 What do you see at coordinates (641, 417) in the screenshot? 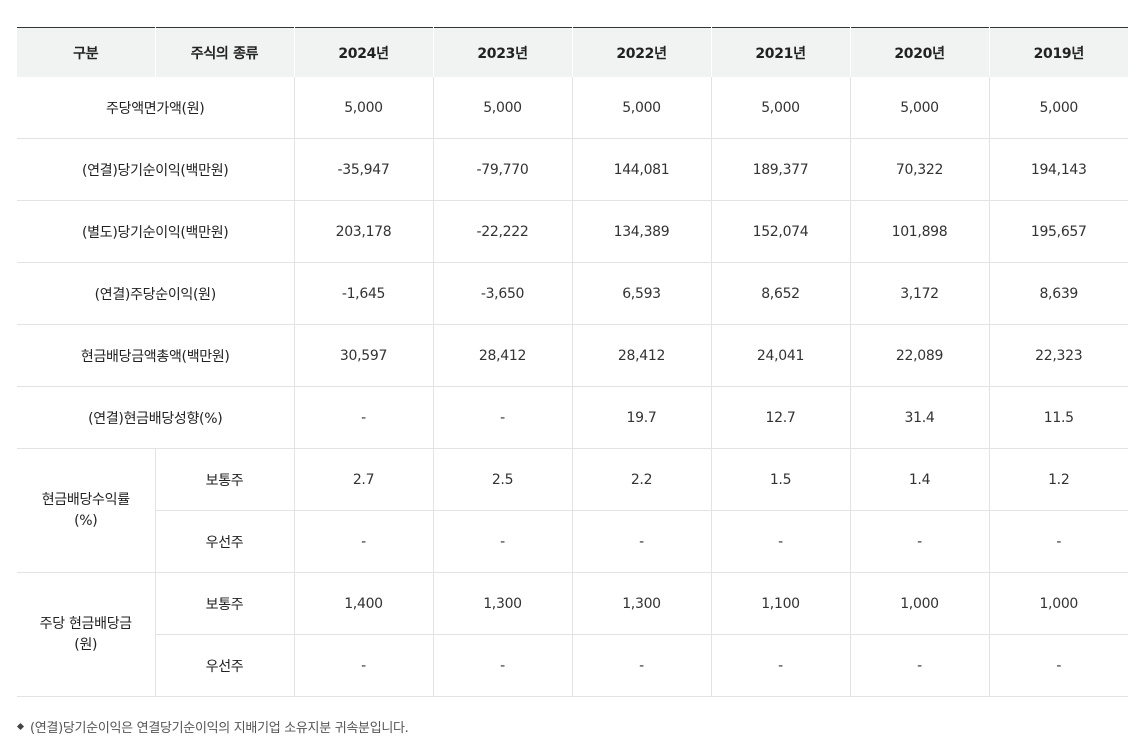
I see `table-cell: 19.7` at bounding box center [641, 417].